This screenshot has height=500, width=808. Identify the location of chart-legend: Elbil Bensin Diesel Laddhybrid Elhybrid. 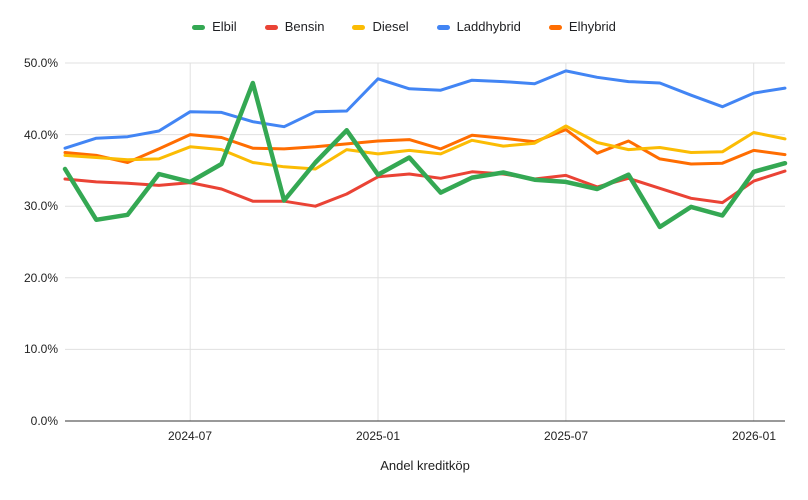
(404, 27).